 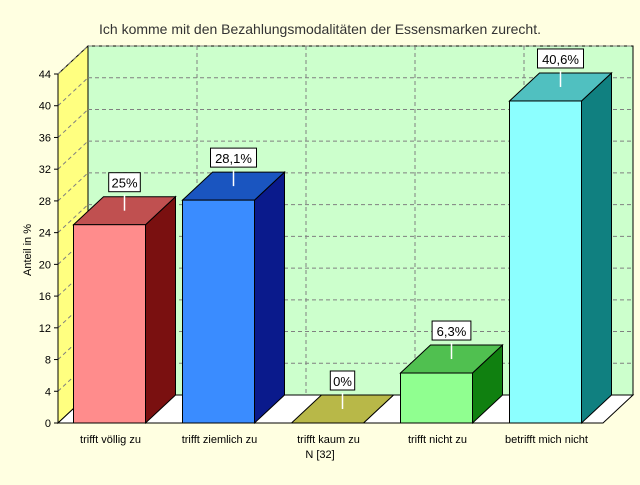 I want to click on y-tick-label: 0, so click(x=48, y=424).